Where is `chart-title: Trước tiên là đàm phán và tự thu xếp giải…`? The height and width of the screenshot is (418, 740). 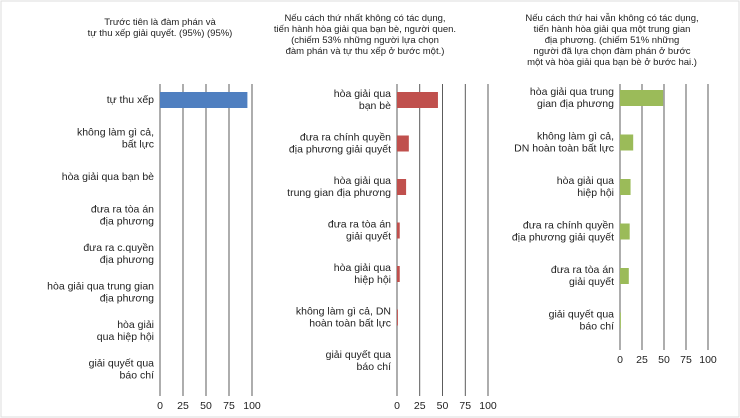
chart-title: Trước tiên là đàm phán và tự thu xếp giải… is located at coordinates (160, 28).